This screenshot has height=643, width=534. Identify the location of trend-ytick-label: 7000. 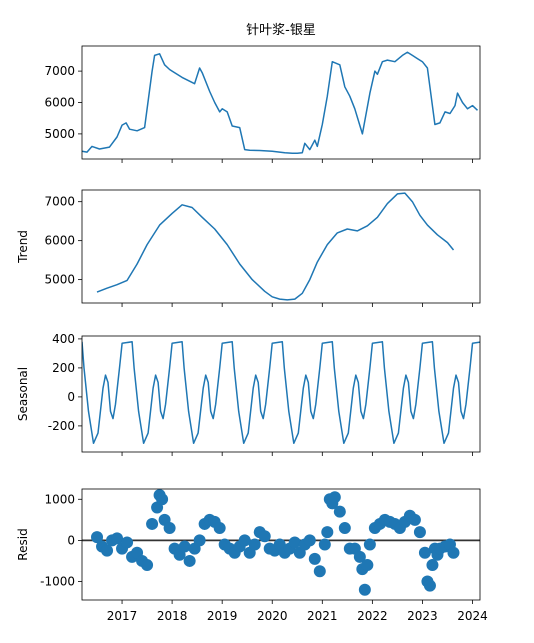
(59, 202).